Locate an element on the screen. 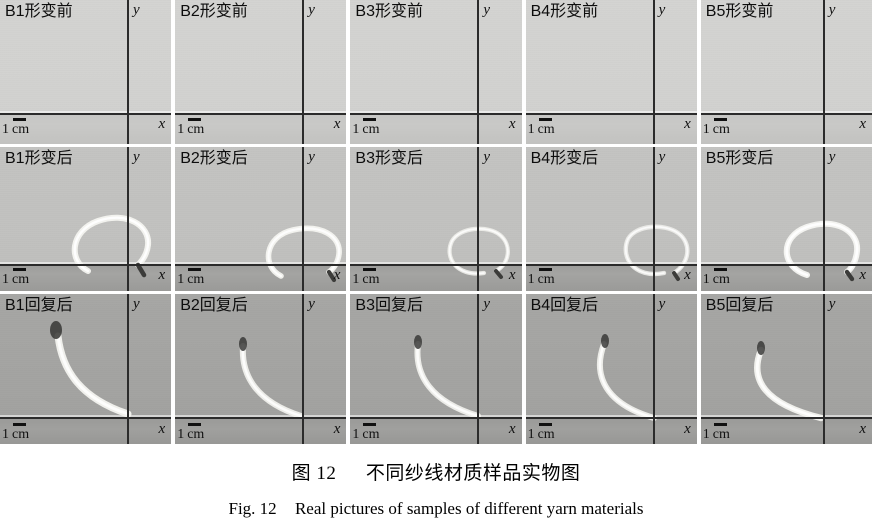 The image size is (872, 532). cell-title: B2形变后 is located at coordinates (214, 158).